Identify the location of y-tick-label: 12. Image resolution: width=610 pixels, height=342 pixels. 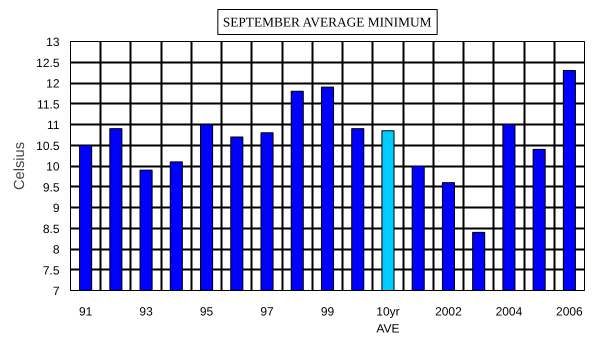
(53, 83).